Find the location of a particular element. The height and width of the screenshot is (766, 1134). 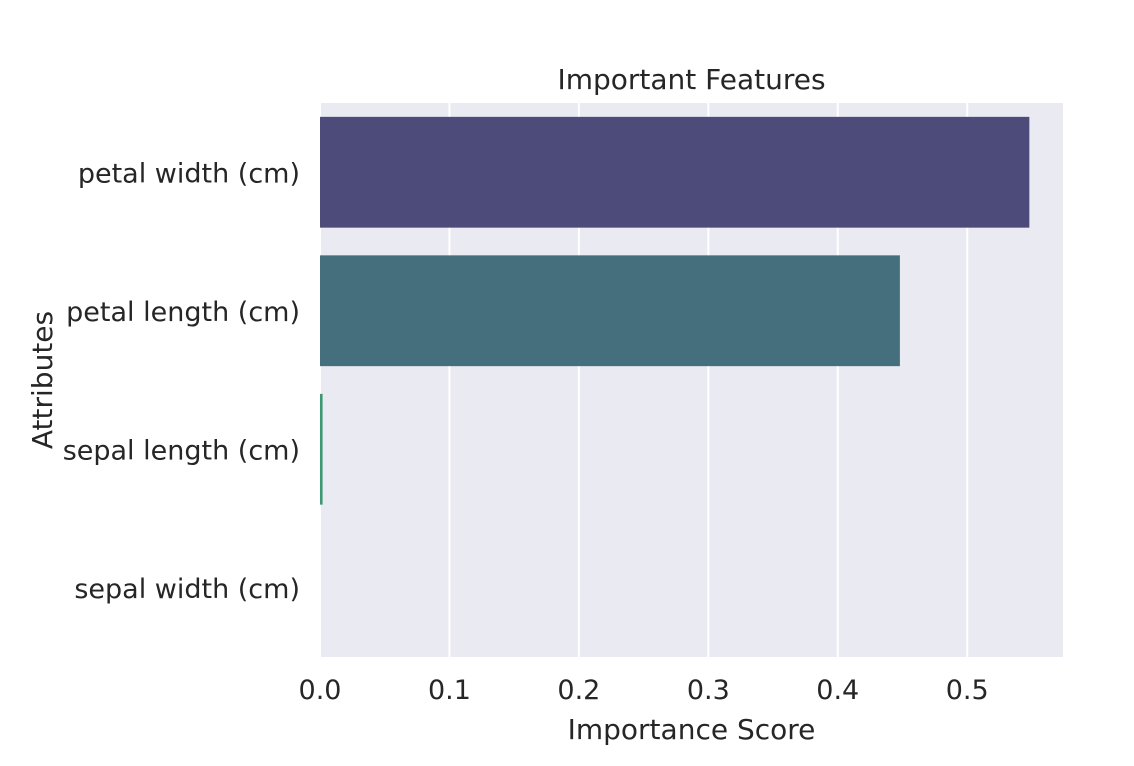

x-tick-label: 0.0 is located at coordinates (320, 690).